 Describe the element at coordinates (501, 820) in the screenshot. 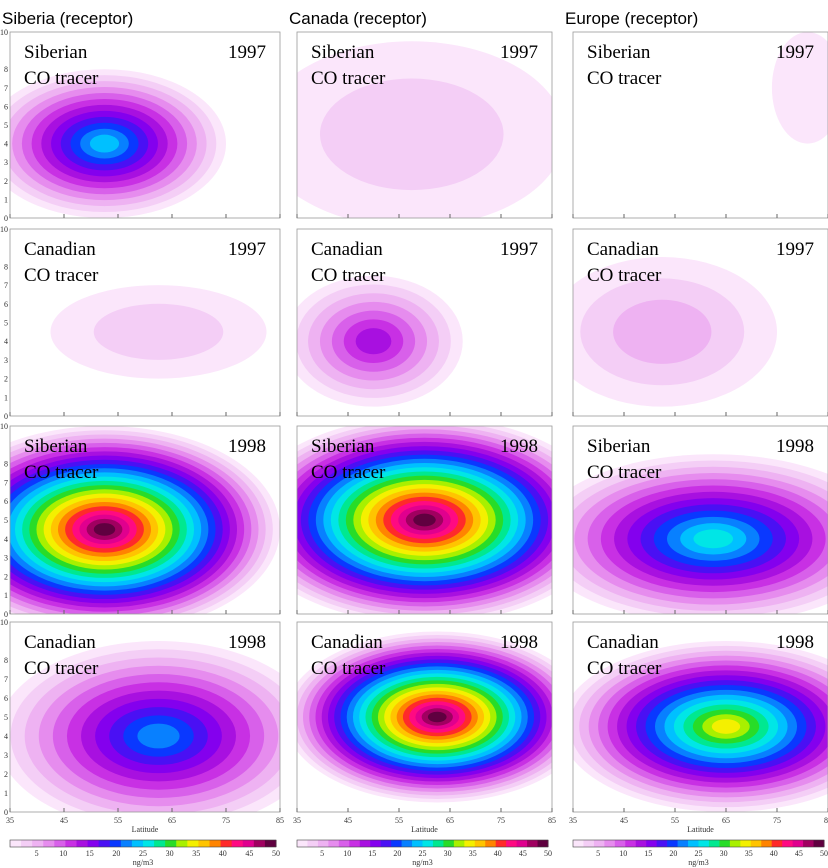

I see `x-tick-label: 75` at that location.